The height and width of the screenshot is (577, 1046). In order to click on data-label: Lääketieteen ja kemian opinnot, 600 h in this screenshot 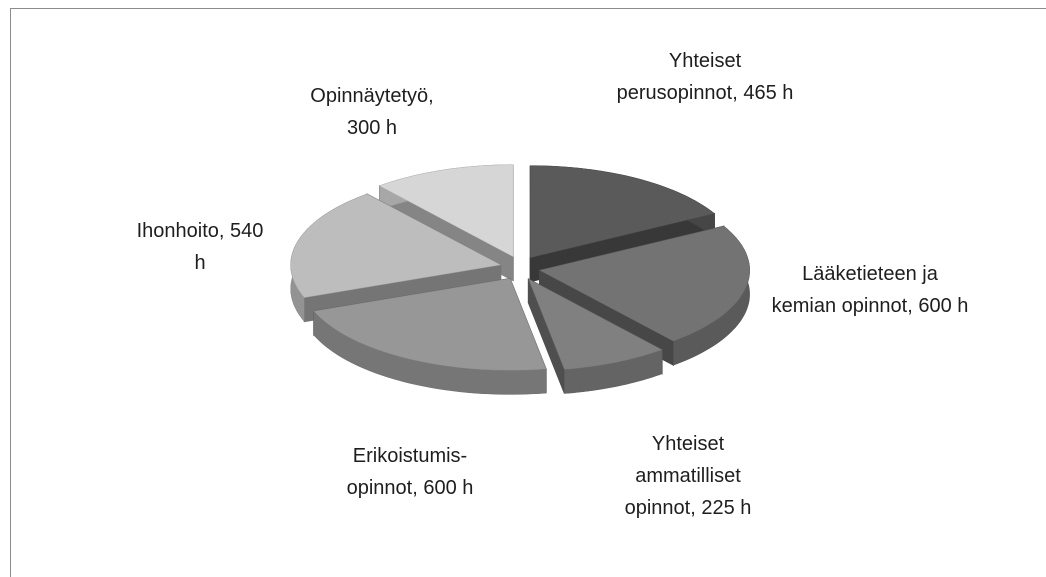, I will do `click(870, 290)`.